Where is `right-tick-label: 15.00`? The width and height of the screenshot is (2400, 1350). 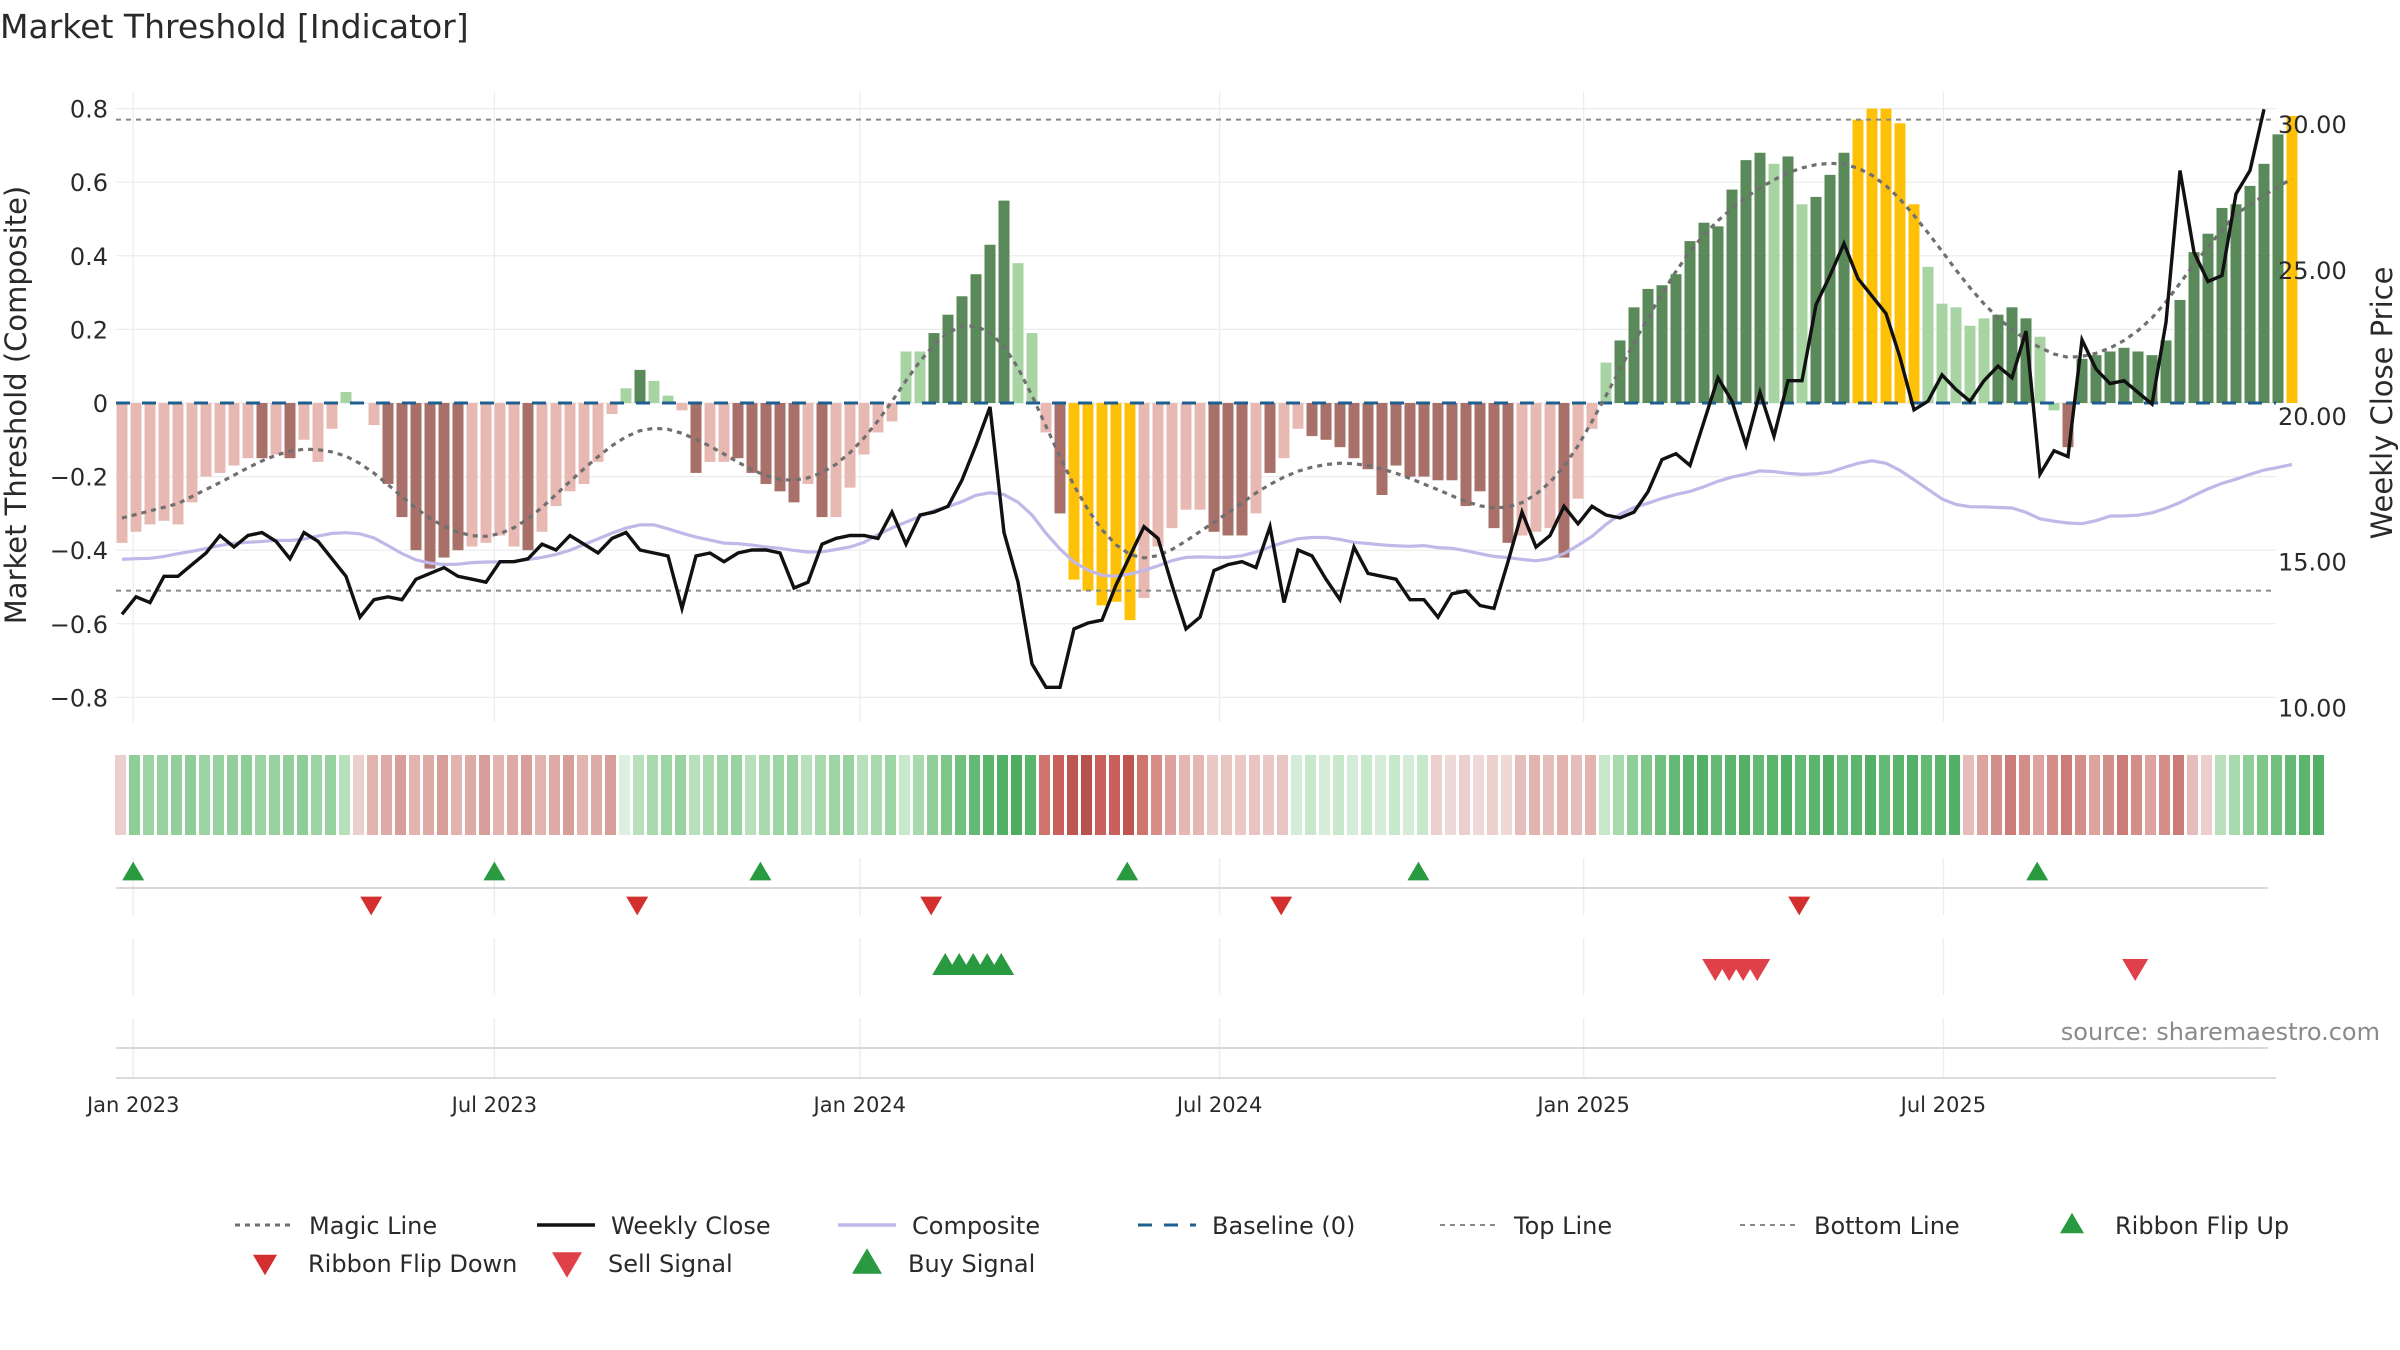
right-tick-label: 15.00 is located at coordinates (2312, 563).